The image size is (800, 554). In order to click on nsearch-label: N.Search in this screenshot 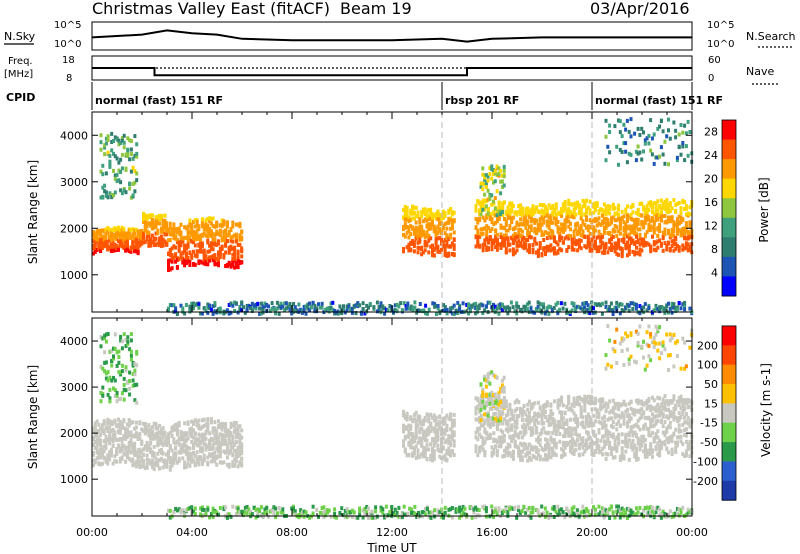, I will do `click(771, 36)`.